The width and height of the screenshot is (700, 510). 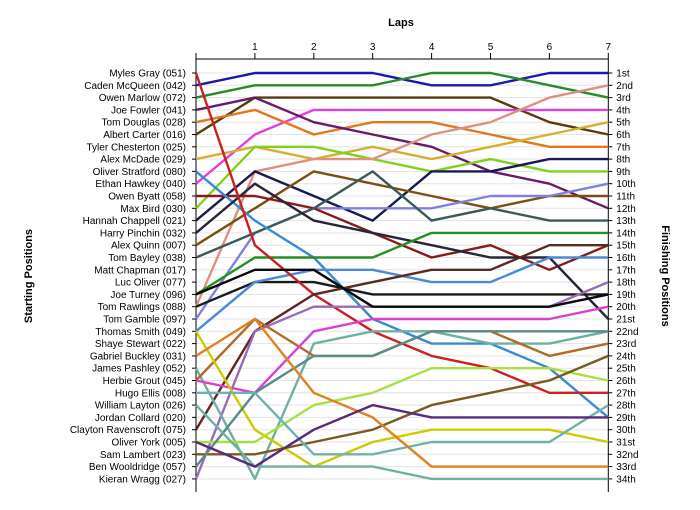 What do you see at coordinates (626, 467) in the screenshot?
I see `finishing-position-label: 33rd` at bounding box center [626, 467].